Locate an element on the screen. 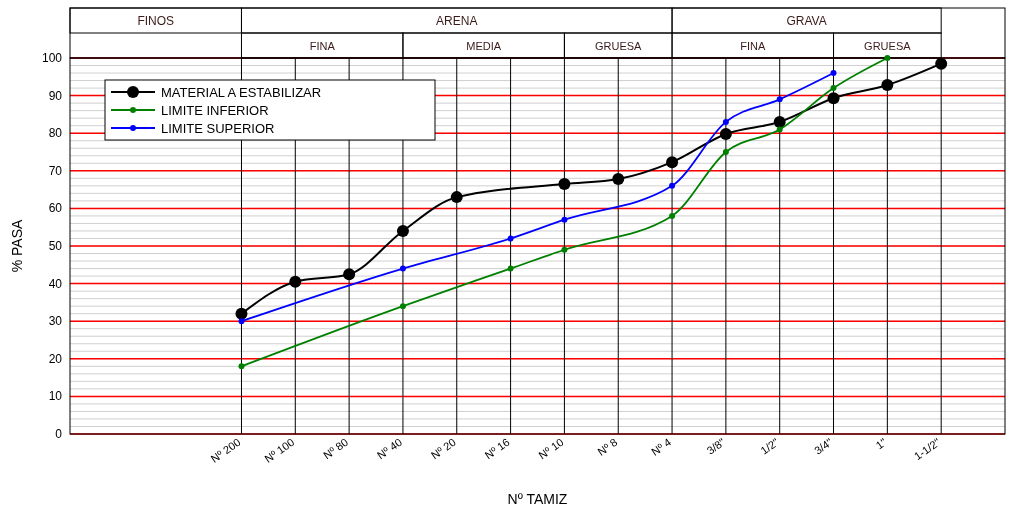 The width and height of the screenshot is (1011, 510). x-tick-label: Nº 200 is located at coordinates (225, 450).